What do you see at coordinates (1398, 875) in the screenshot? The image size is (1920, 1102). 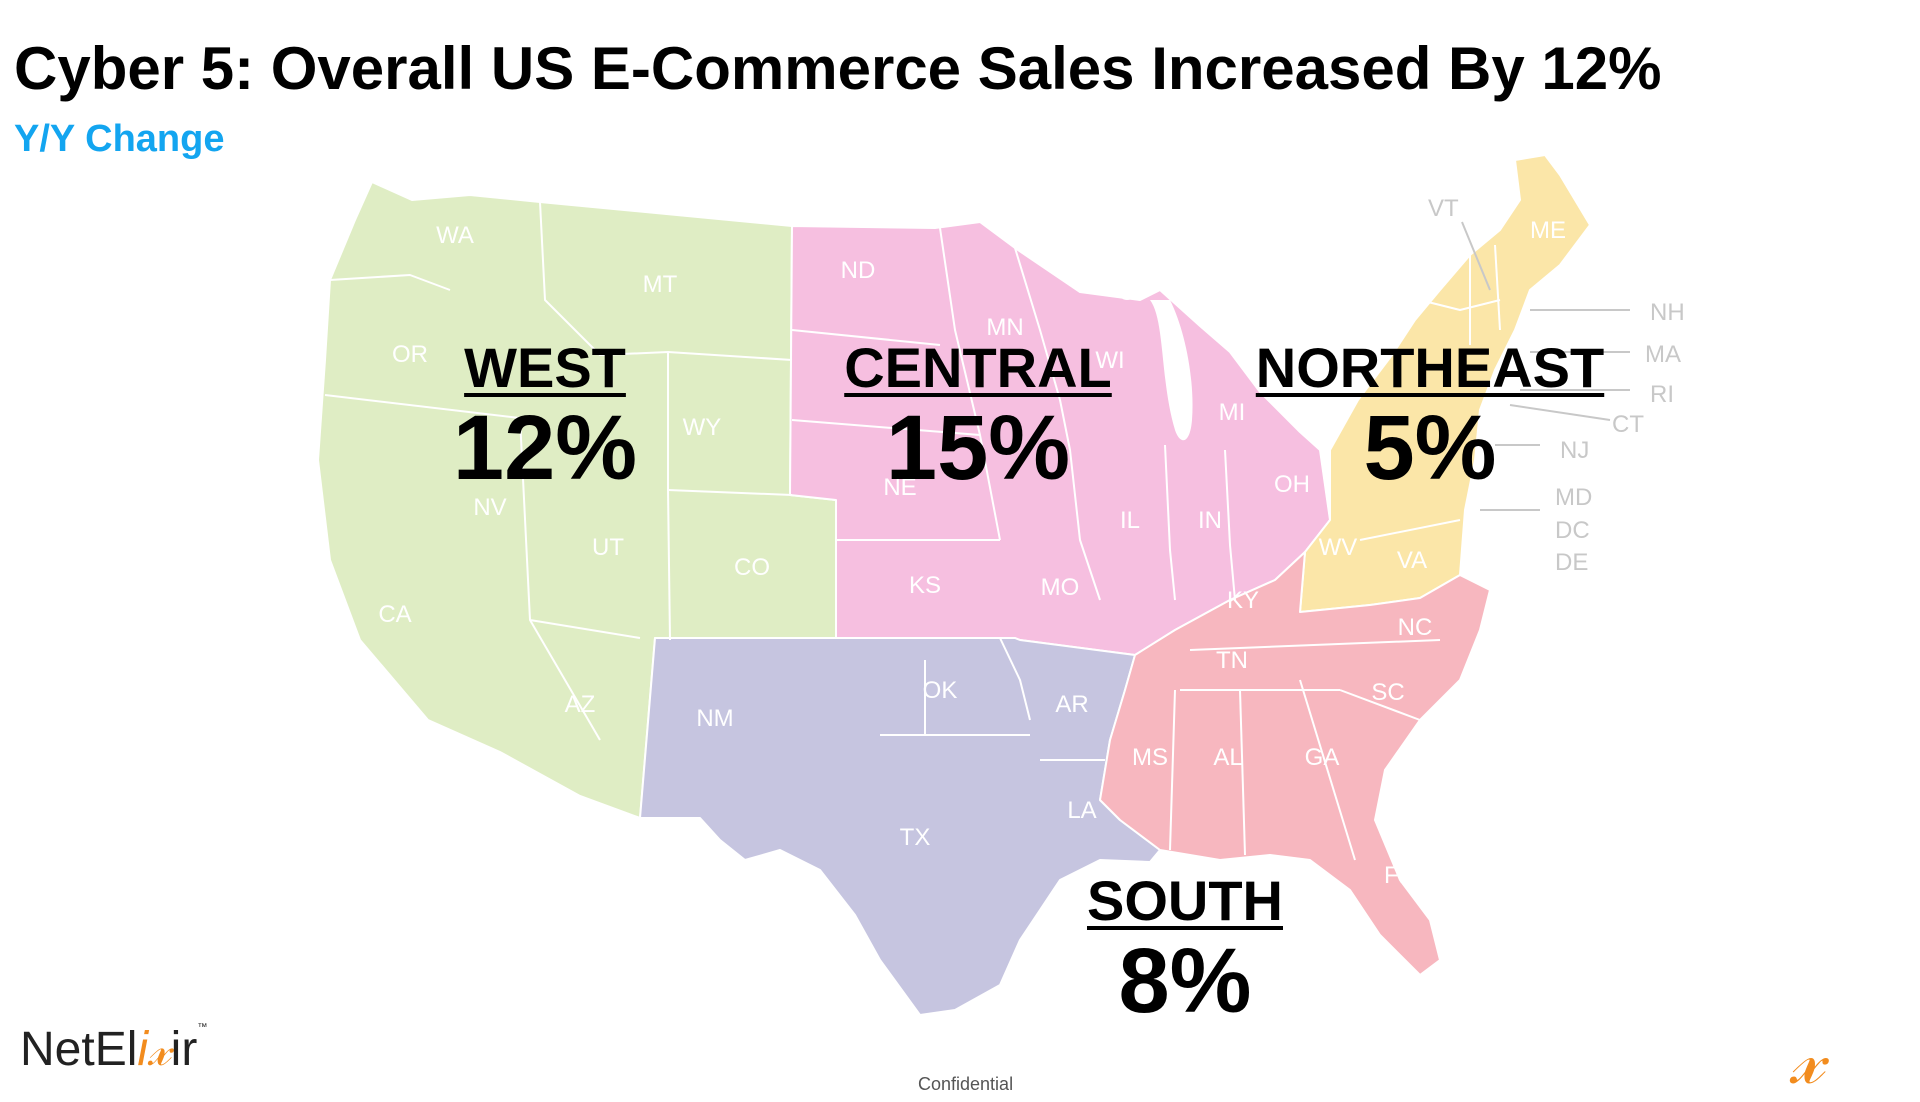 I see `state-label-fl: FL` at bounding box center [1398, 875].